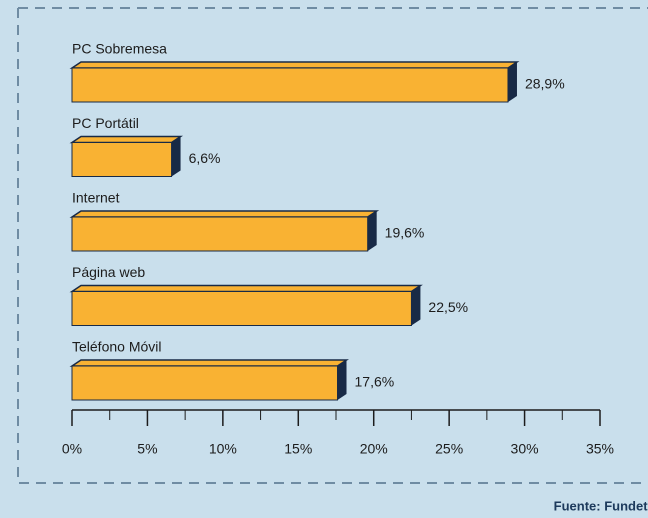 The width and height of the screenshot is (648, 518). Describe the element at coordinates (119, 49) in the screenshot. I see `category-label: PC Sobremesa` at that location.